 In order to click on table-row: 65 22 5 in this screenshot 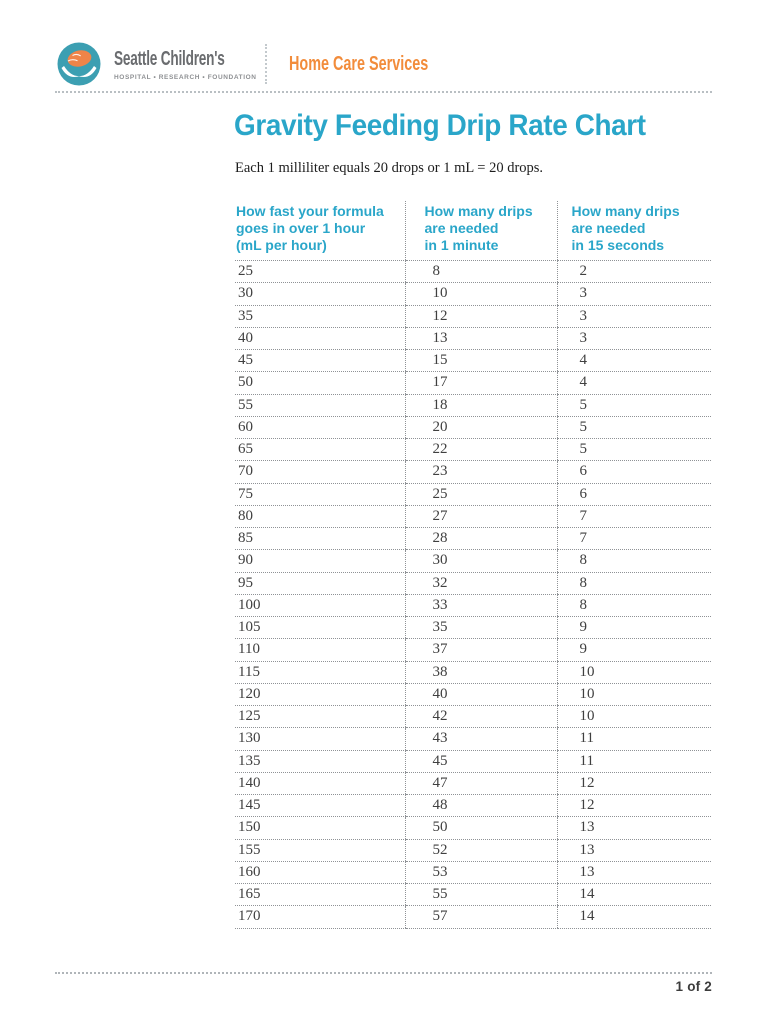, I will do `click(473, 450)`.